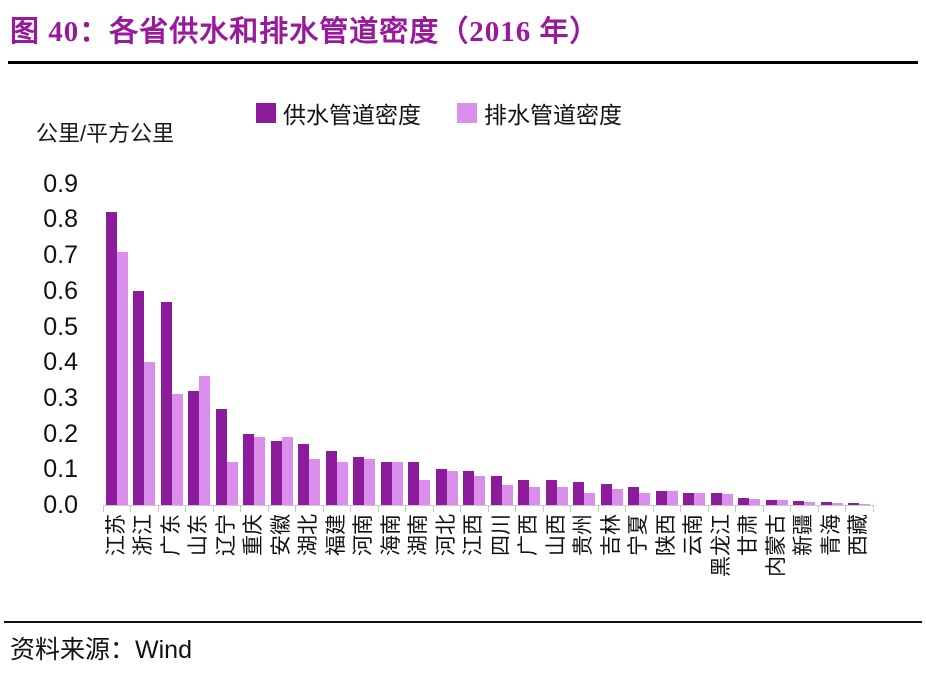  I want to click on x-category-label-广东: 广东, so click(171, 535).